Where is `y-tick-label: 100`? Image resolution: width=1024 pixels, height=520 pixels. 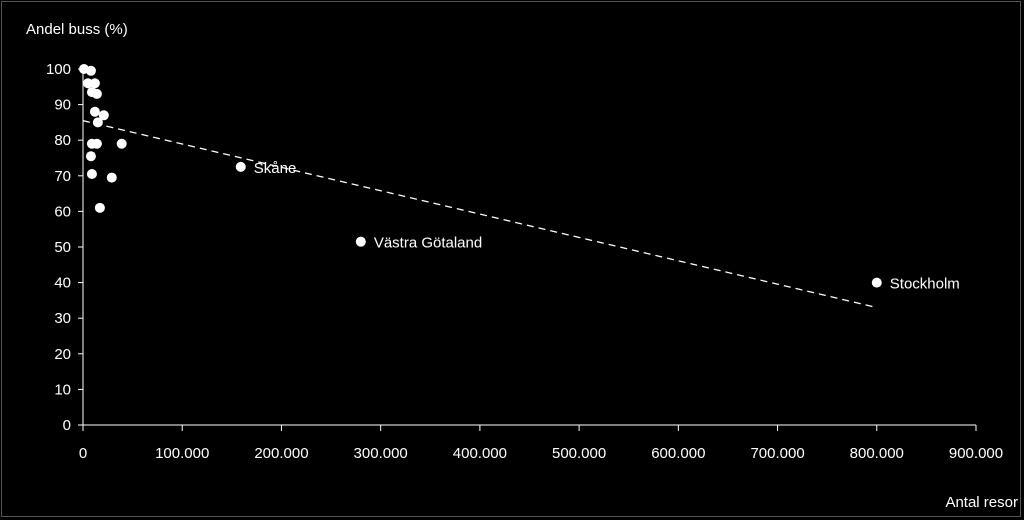
y-tick-label: 100 is located at coordinates (58, 69).